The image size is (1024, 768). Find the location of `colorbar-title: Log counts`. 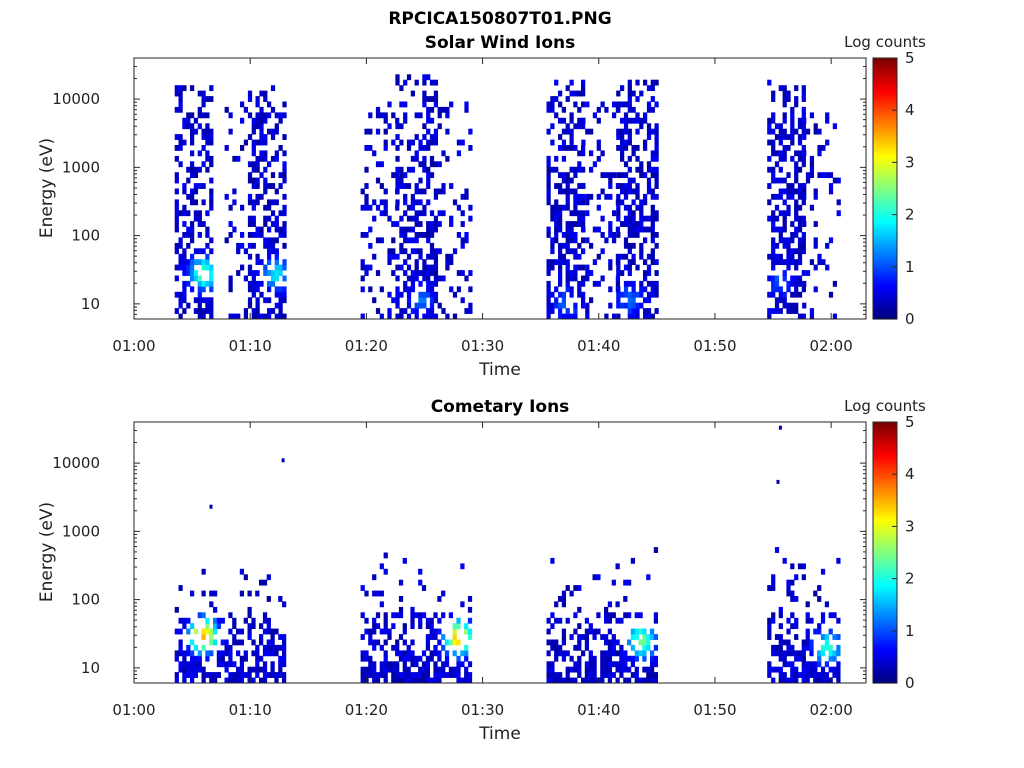

colorbar-title: Log counts is located at coordinates (885, 406).